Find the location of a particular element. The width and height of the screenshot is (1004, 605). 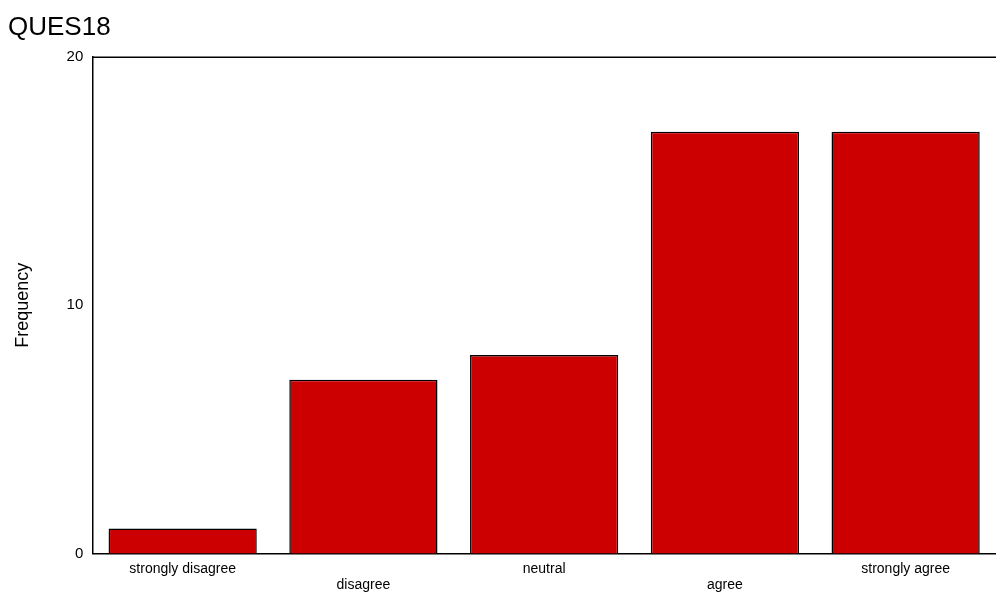

x-tick-label: disagree is located at coordinates (363, 584).